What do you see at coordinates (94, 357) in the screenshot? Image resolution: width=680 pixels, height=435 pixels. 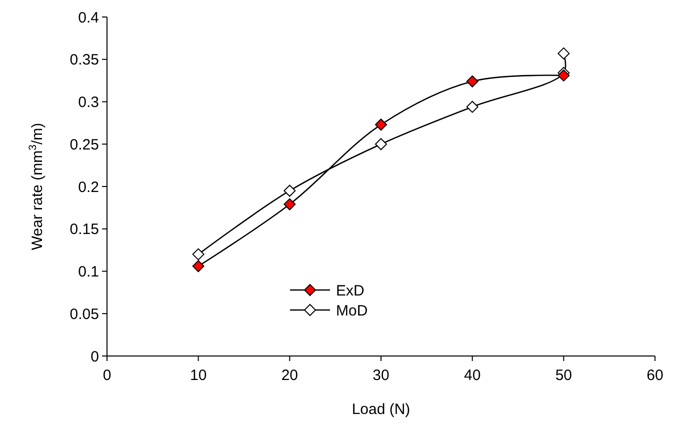 I see `y-tick-label: 0` at bounding box center [94, 357].